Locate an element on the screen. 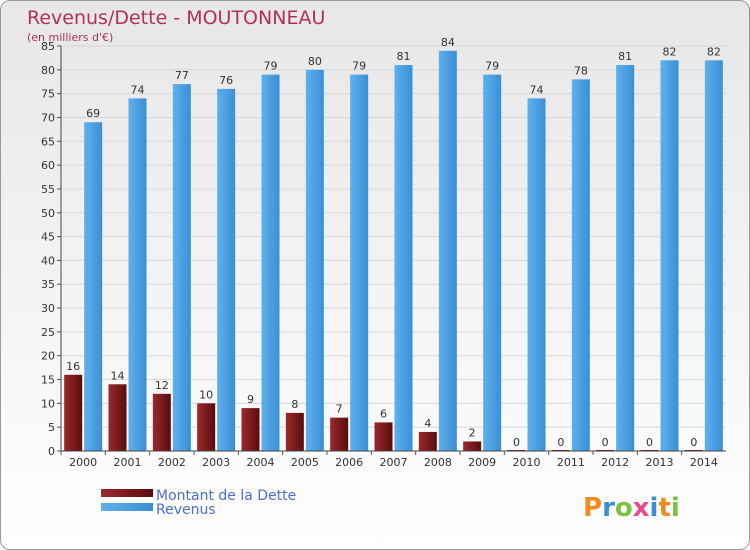 The width and height of the screenshot is (750, 550). y-tick-label: 55 is located at coordinates (48, 189).